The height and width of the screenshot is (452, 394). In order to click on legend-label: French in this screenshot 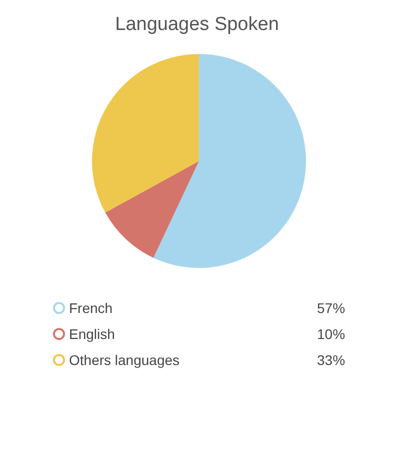, I will do `click(91, 308)`.